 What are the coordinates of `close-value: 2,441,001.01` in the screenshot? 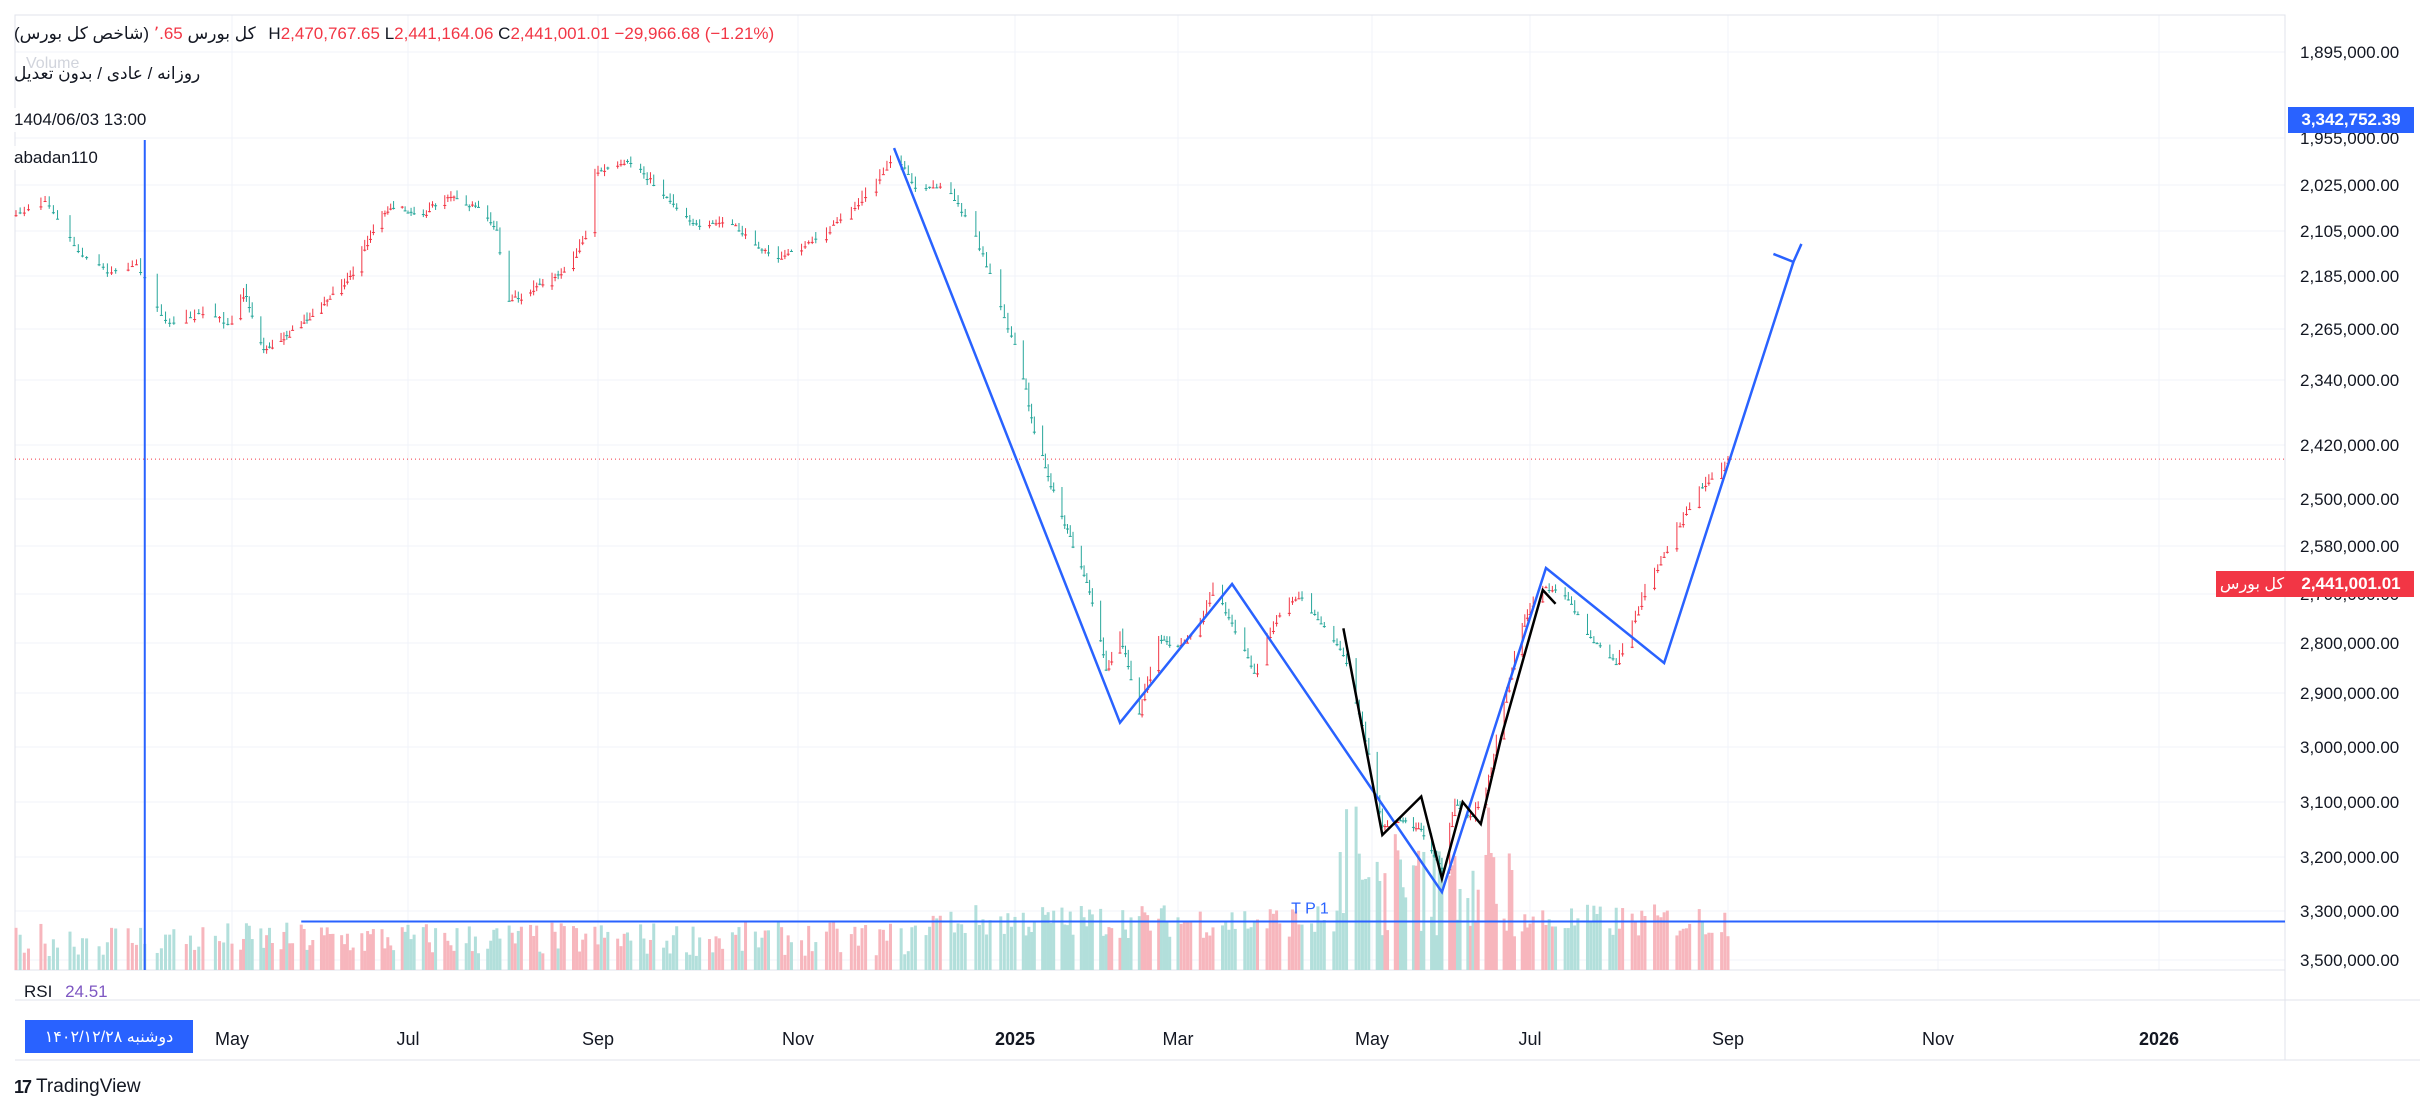 It's located at (560, 33).